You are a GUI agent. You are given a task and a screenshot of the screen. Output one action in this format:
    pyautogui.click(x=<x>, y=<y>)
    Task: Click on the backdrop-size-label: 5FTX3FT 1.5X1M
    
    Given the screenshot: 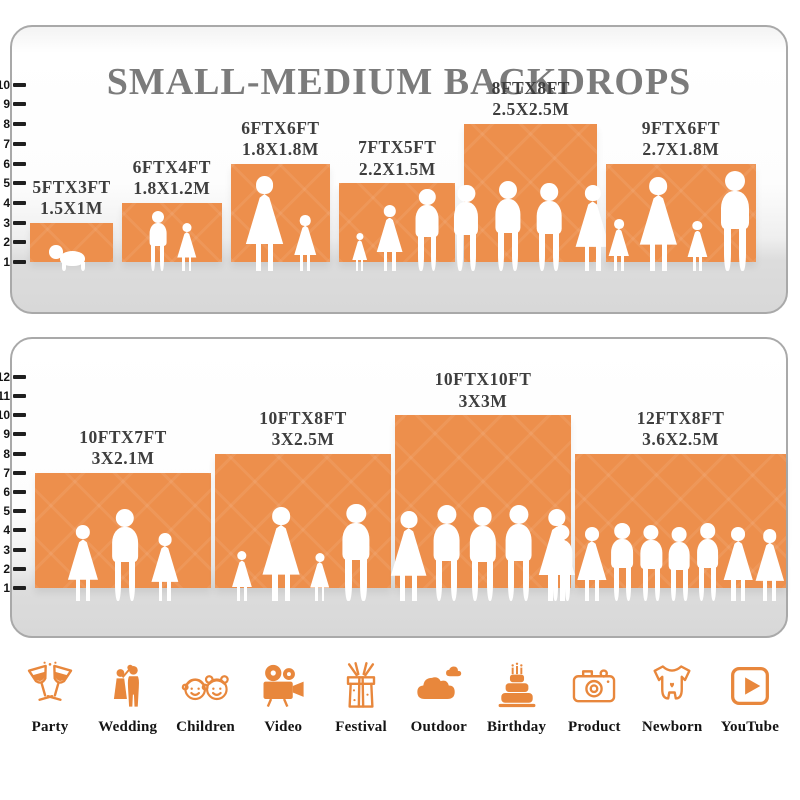 What is the action you would take?
    pyautogui.click(x=79, y=198)
    